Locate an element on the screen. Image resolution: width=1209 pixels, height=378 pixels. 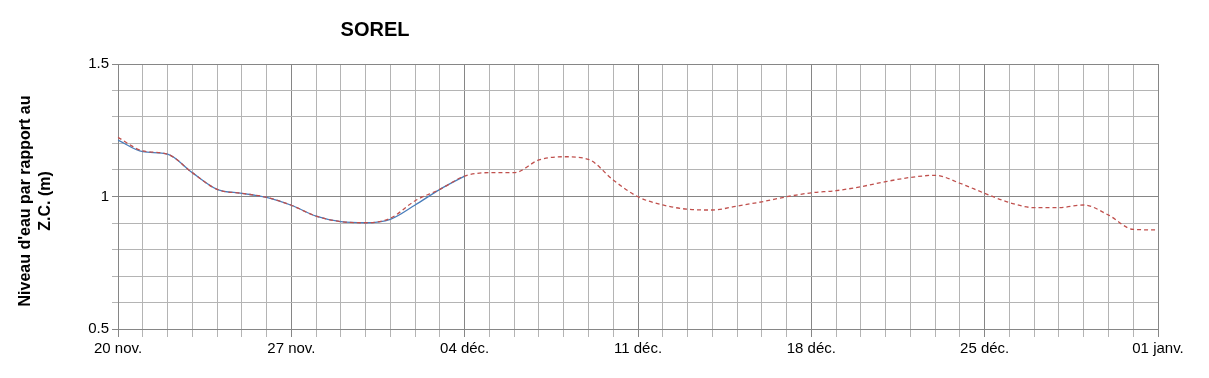
x-tick-label: 27 nov. is located at coordinates (291, 348).